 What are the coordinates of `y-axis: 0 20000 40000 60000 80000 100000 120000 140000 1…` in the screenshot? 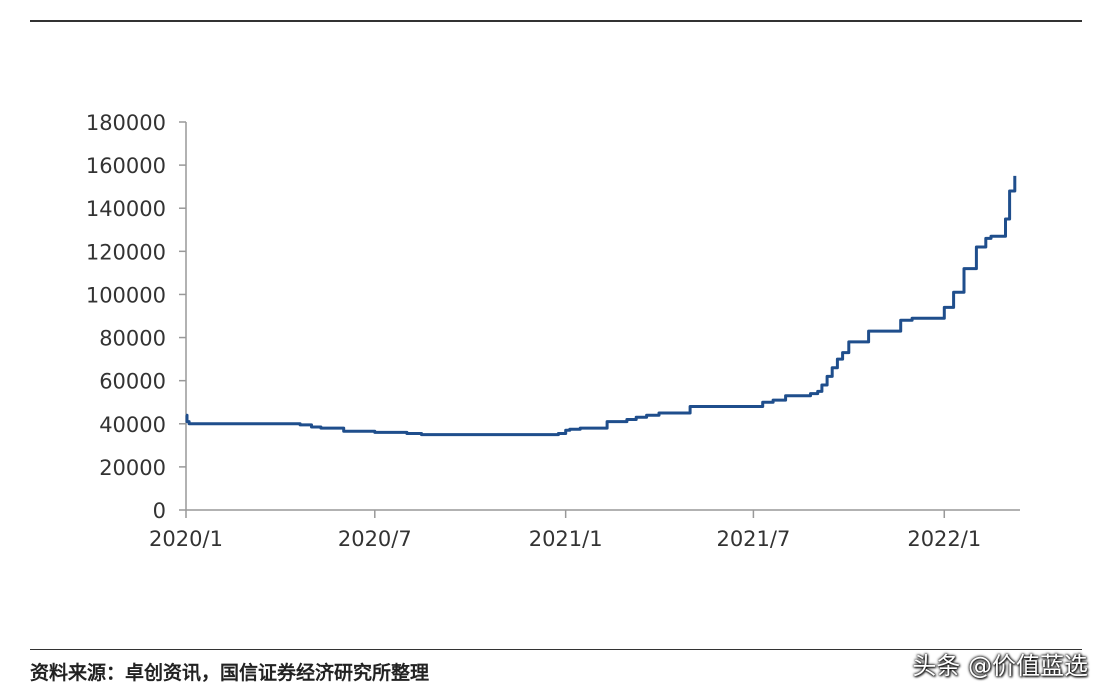 It's located at (136, 317).